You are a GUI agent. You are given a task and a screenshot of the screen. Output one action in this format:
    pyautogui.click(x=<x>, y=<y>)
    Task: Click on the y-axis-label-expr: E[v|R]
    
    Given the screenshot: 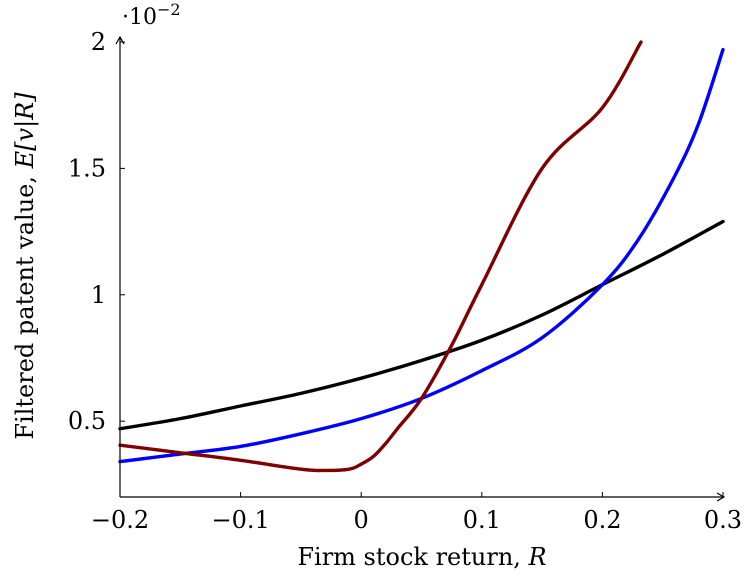 What is the action you would take?
    pyautogui.click(x=25, y=131)
    